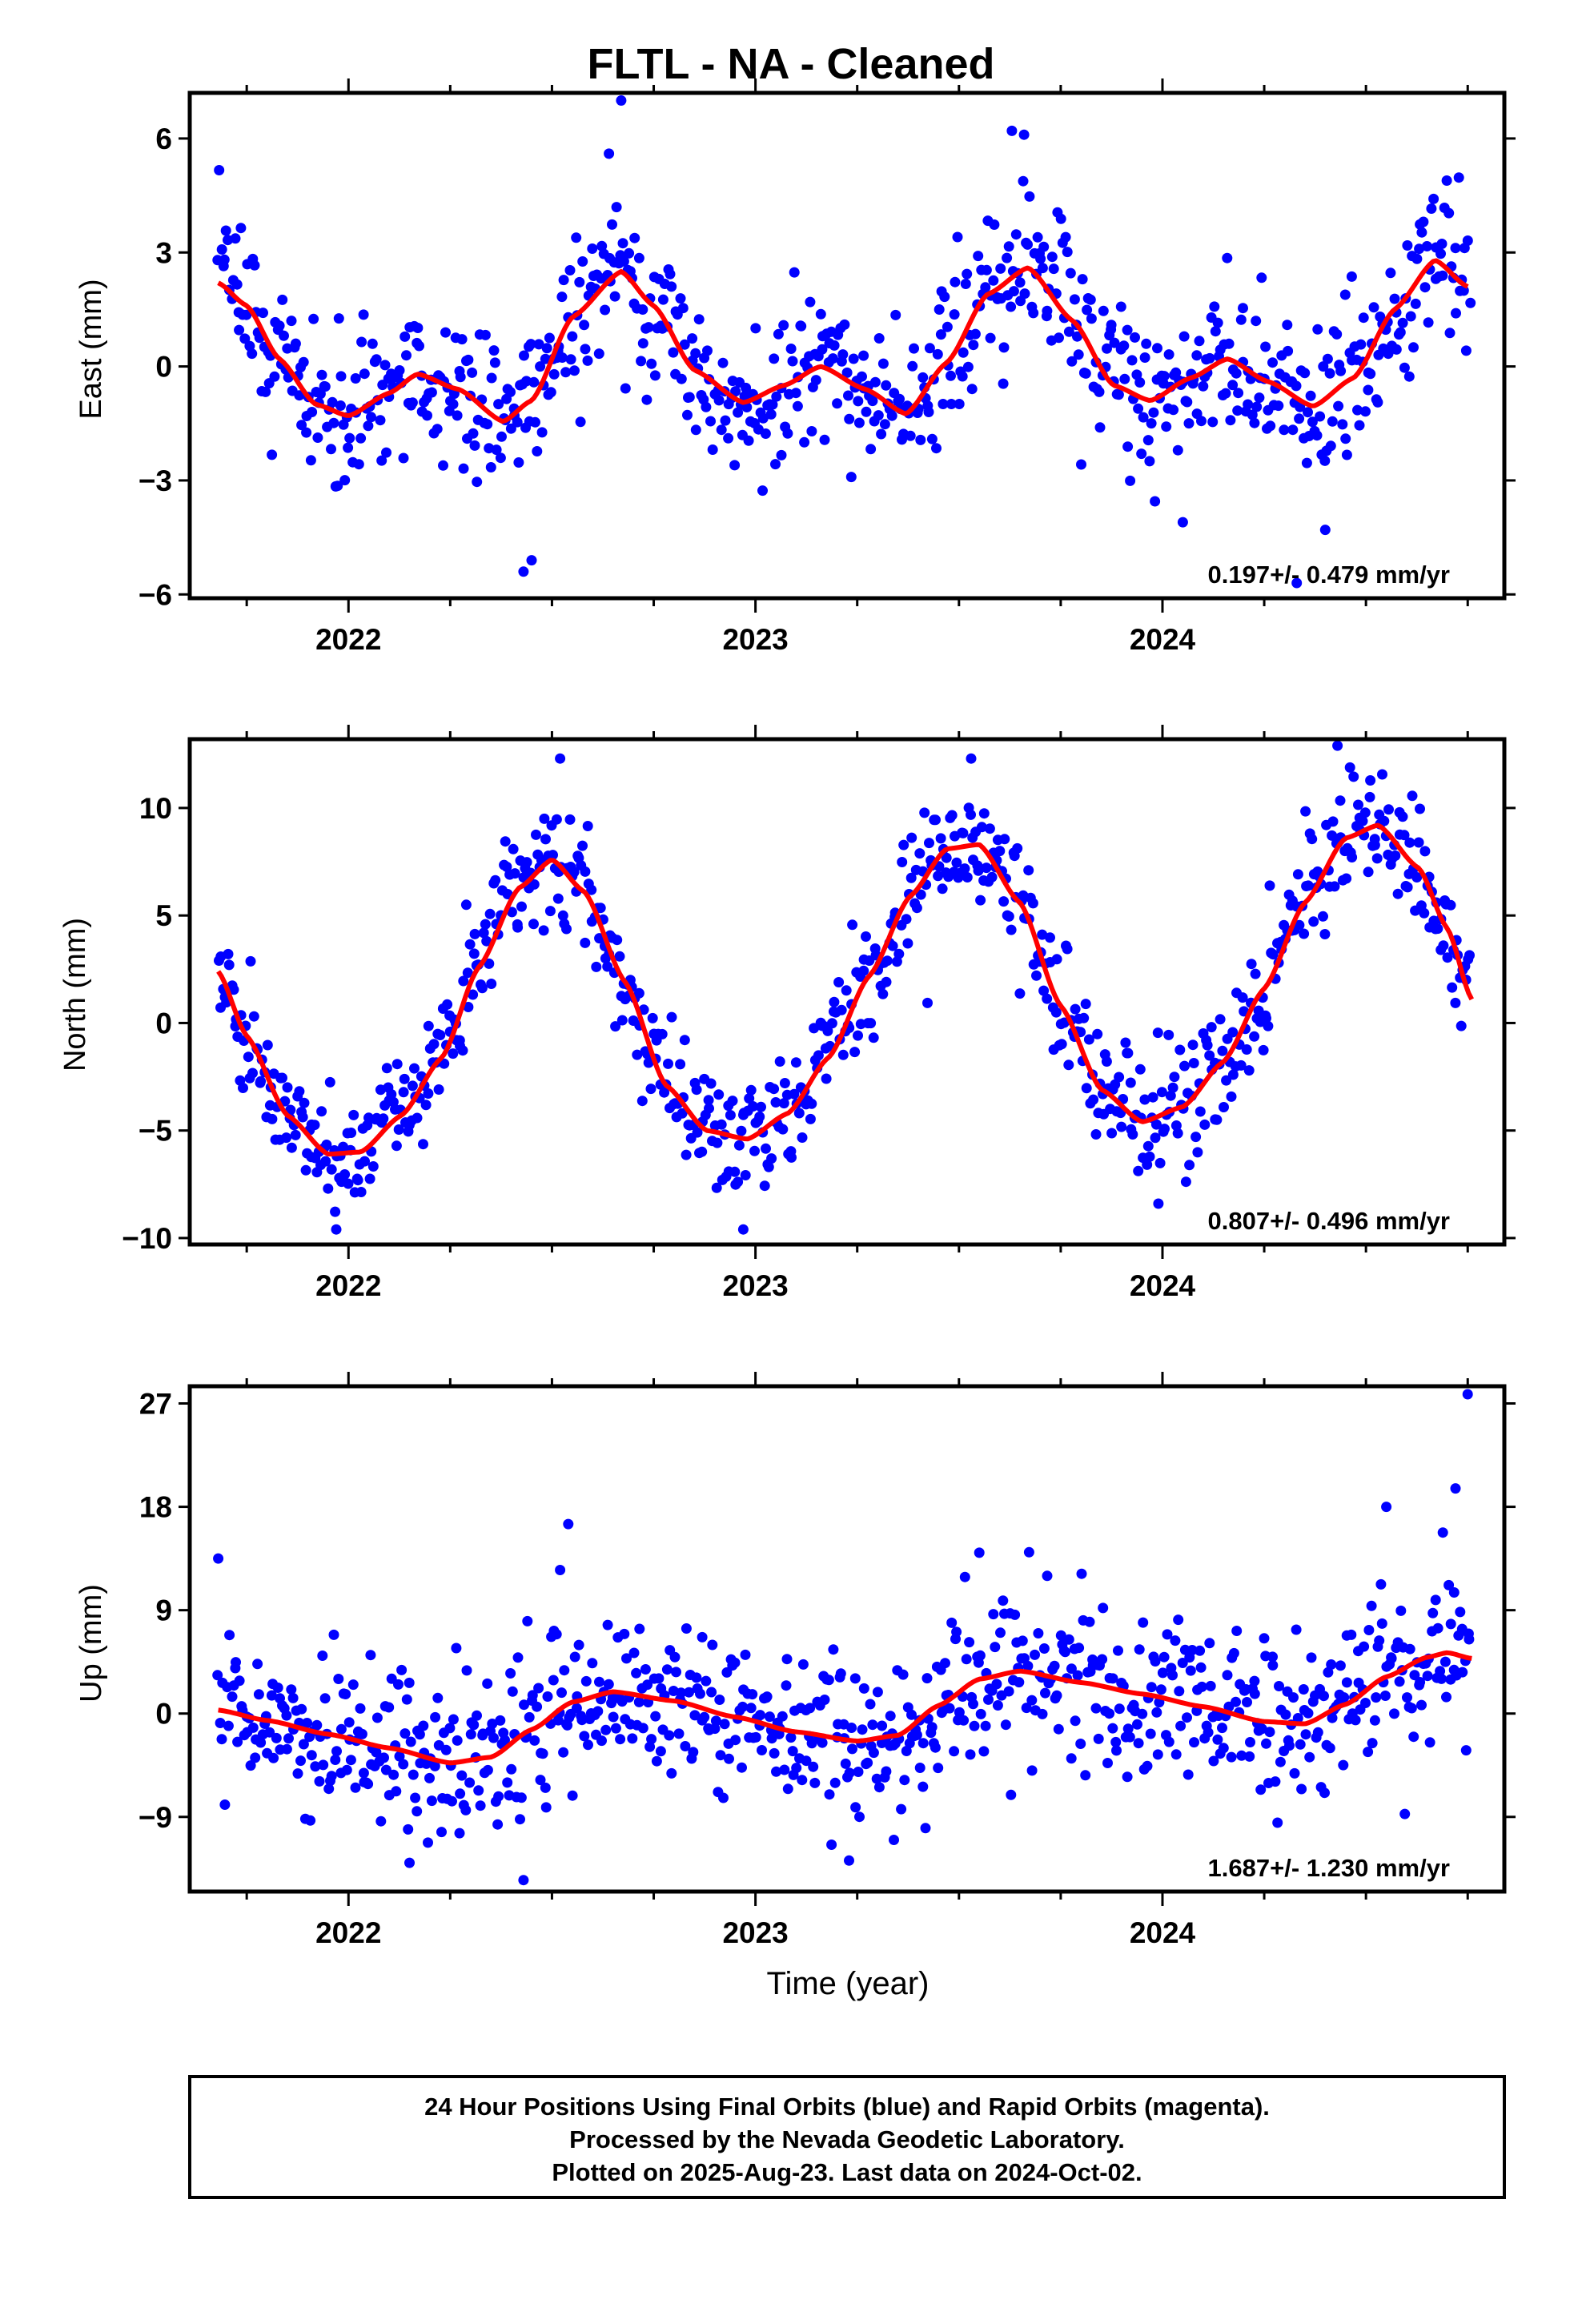  I want to click on north-xtick-label: 2022, so click(348, 1285).